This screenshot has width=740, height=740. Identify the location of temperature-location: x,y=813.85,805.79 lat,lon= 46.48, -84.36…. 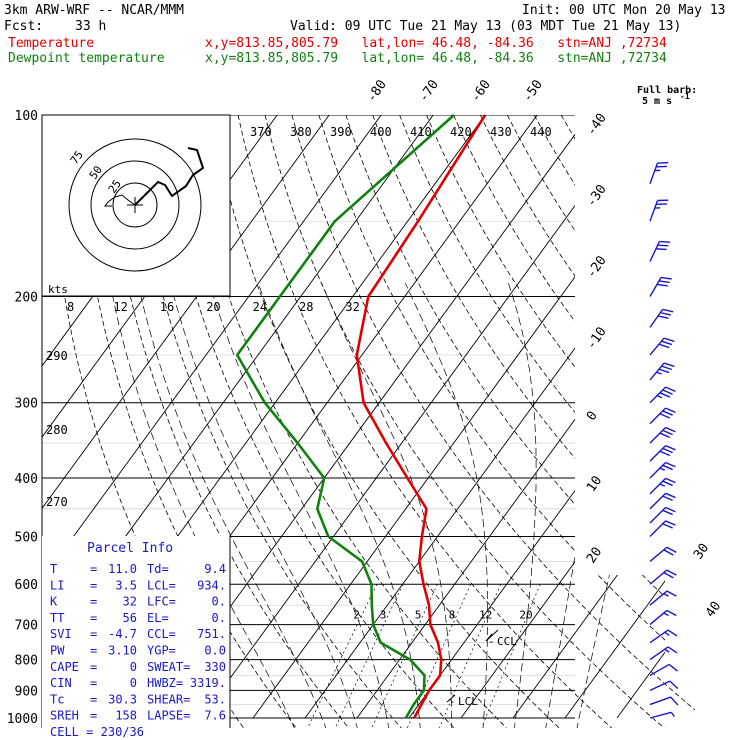
(436, 43).